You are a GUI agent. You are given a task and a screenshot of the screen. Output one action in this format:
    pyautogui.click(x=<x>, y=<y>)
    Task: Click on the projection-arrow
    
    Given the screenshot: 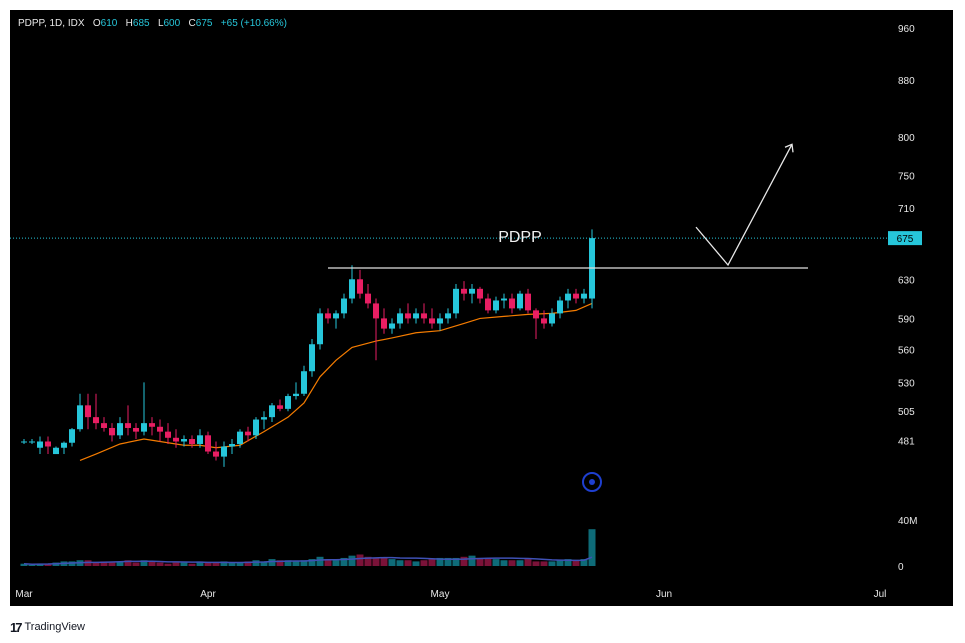 What is the action you would take?
    pyautogui.click(x=744, y=205)
    